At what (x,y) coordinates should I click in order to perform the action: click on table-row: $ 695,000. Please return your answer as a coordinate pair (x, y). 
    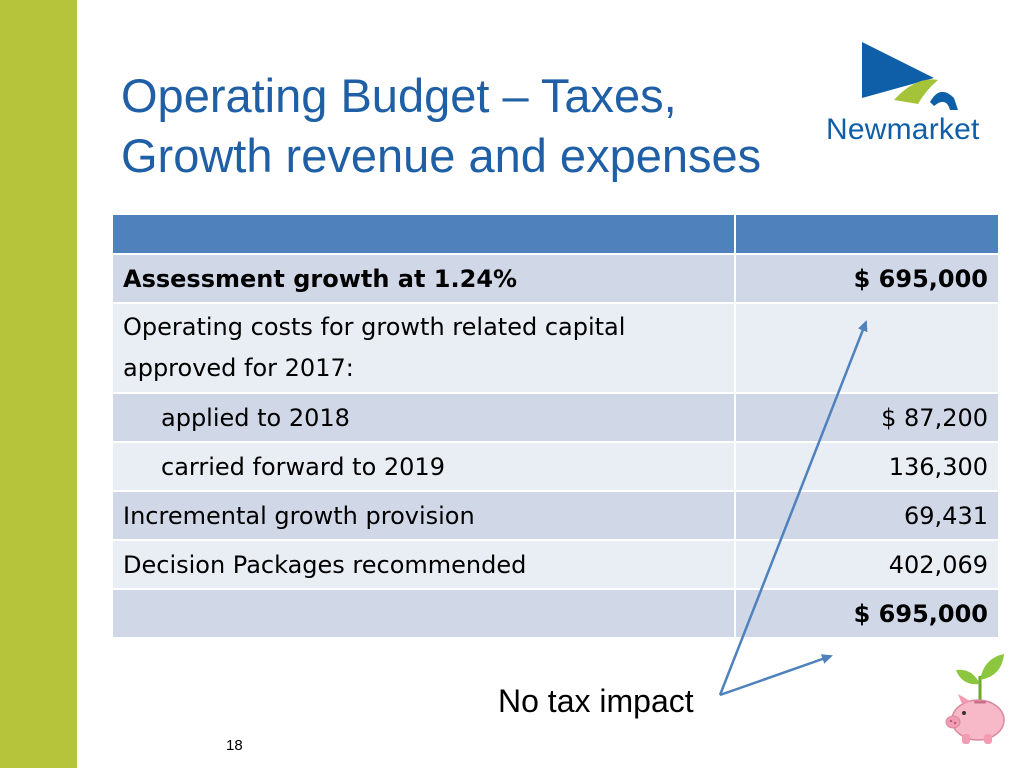
    Looking at the image, I should click on (555, 613).